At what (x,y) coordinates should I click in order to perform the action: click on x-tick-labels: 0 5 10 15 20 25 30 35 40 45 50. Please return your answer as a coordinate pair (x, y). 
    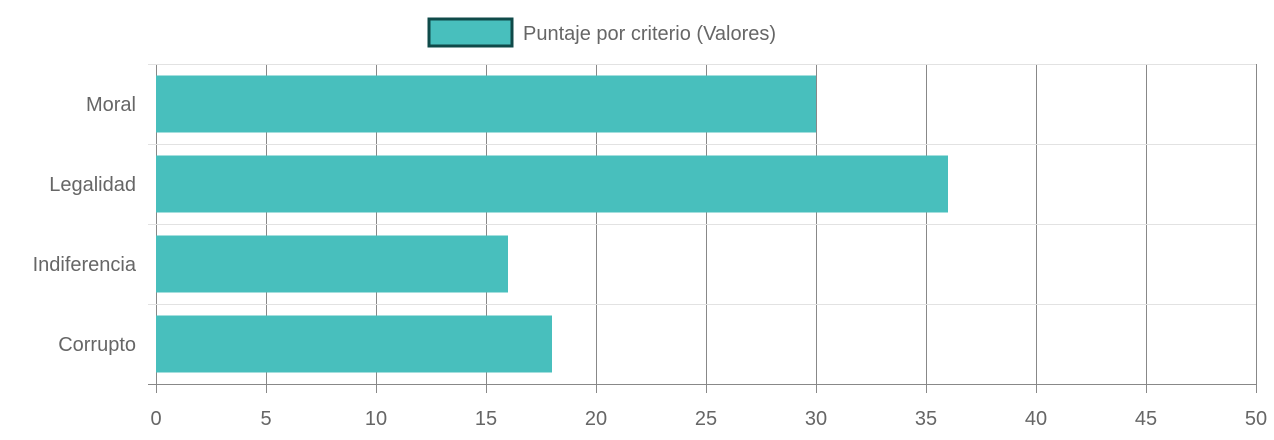
    Looking at the image, I should click on (708, 419).